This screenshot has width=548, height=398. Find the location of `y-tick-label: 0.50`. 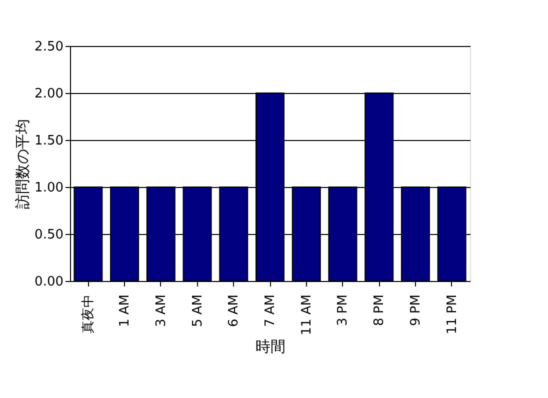

y-tick-label: 0.50 is located at coordinates (49, 235).